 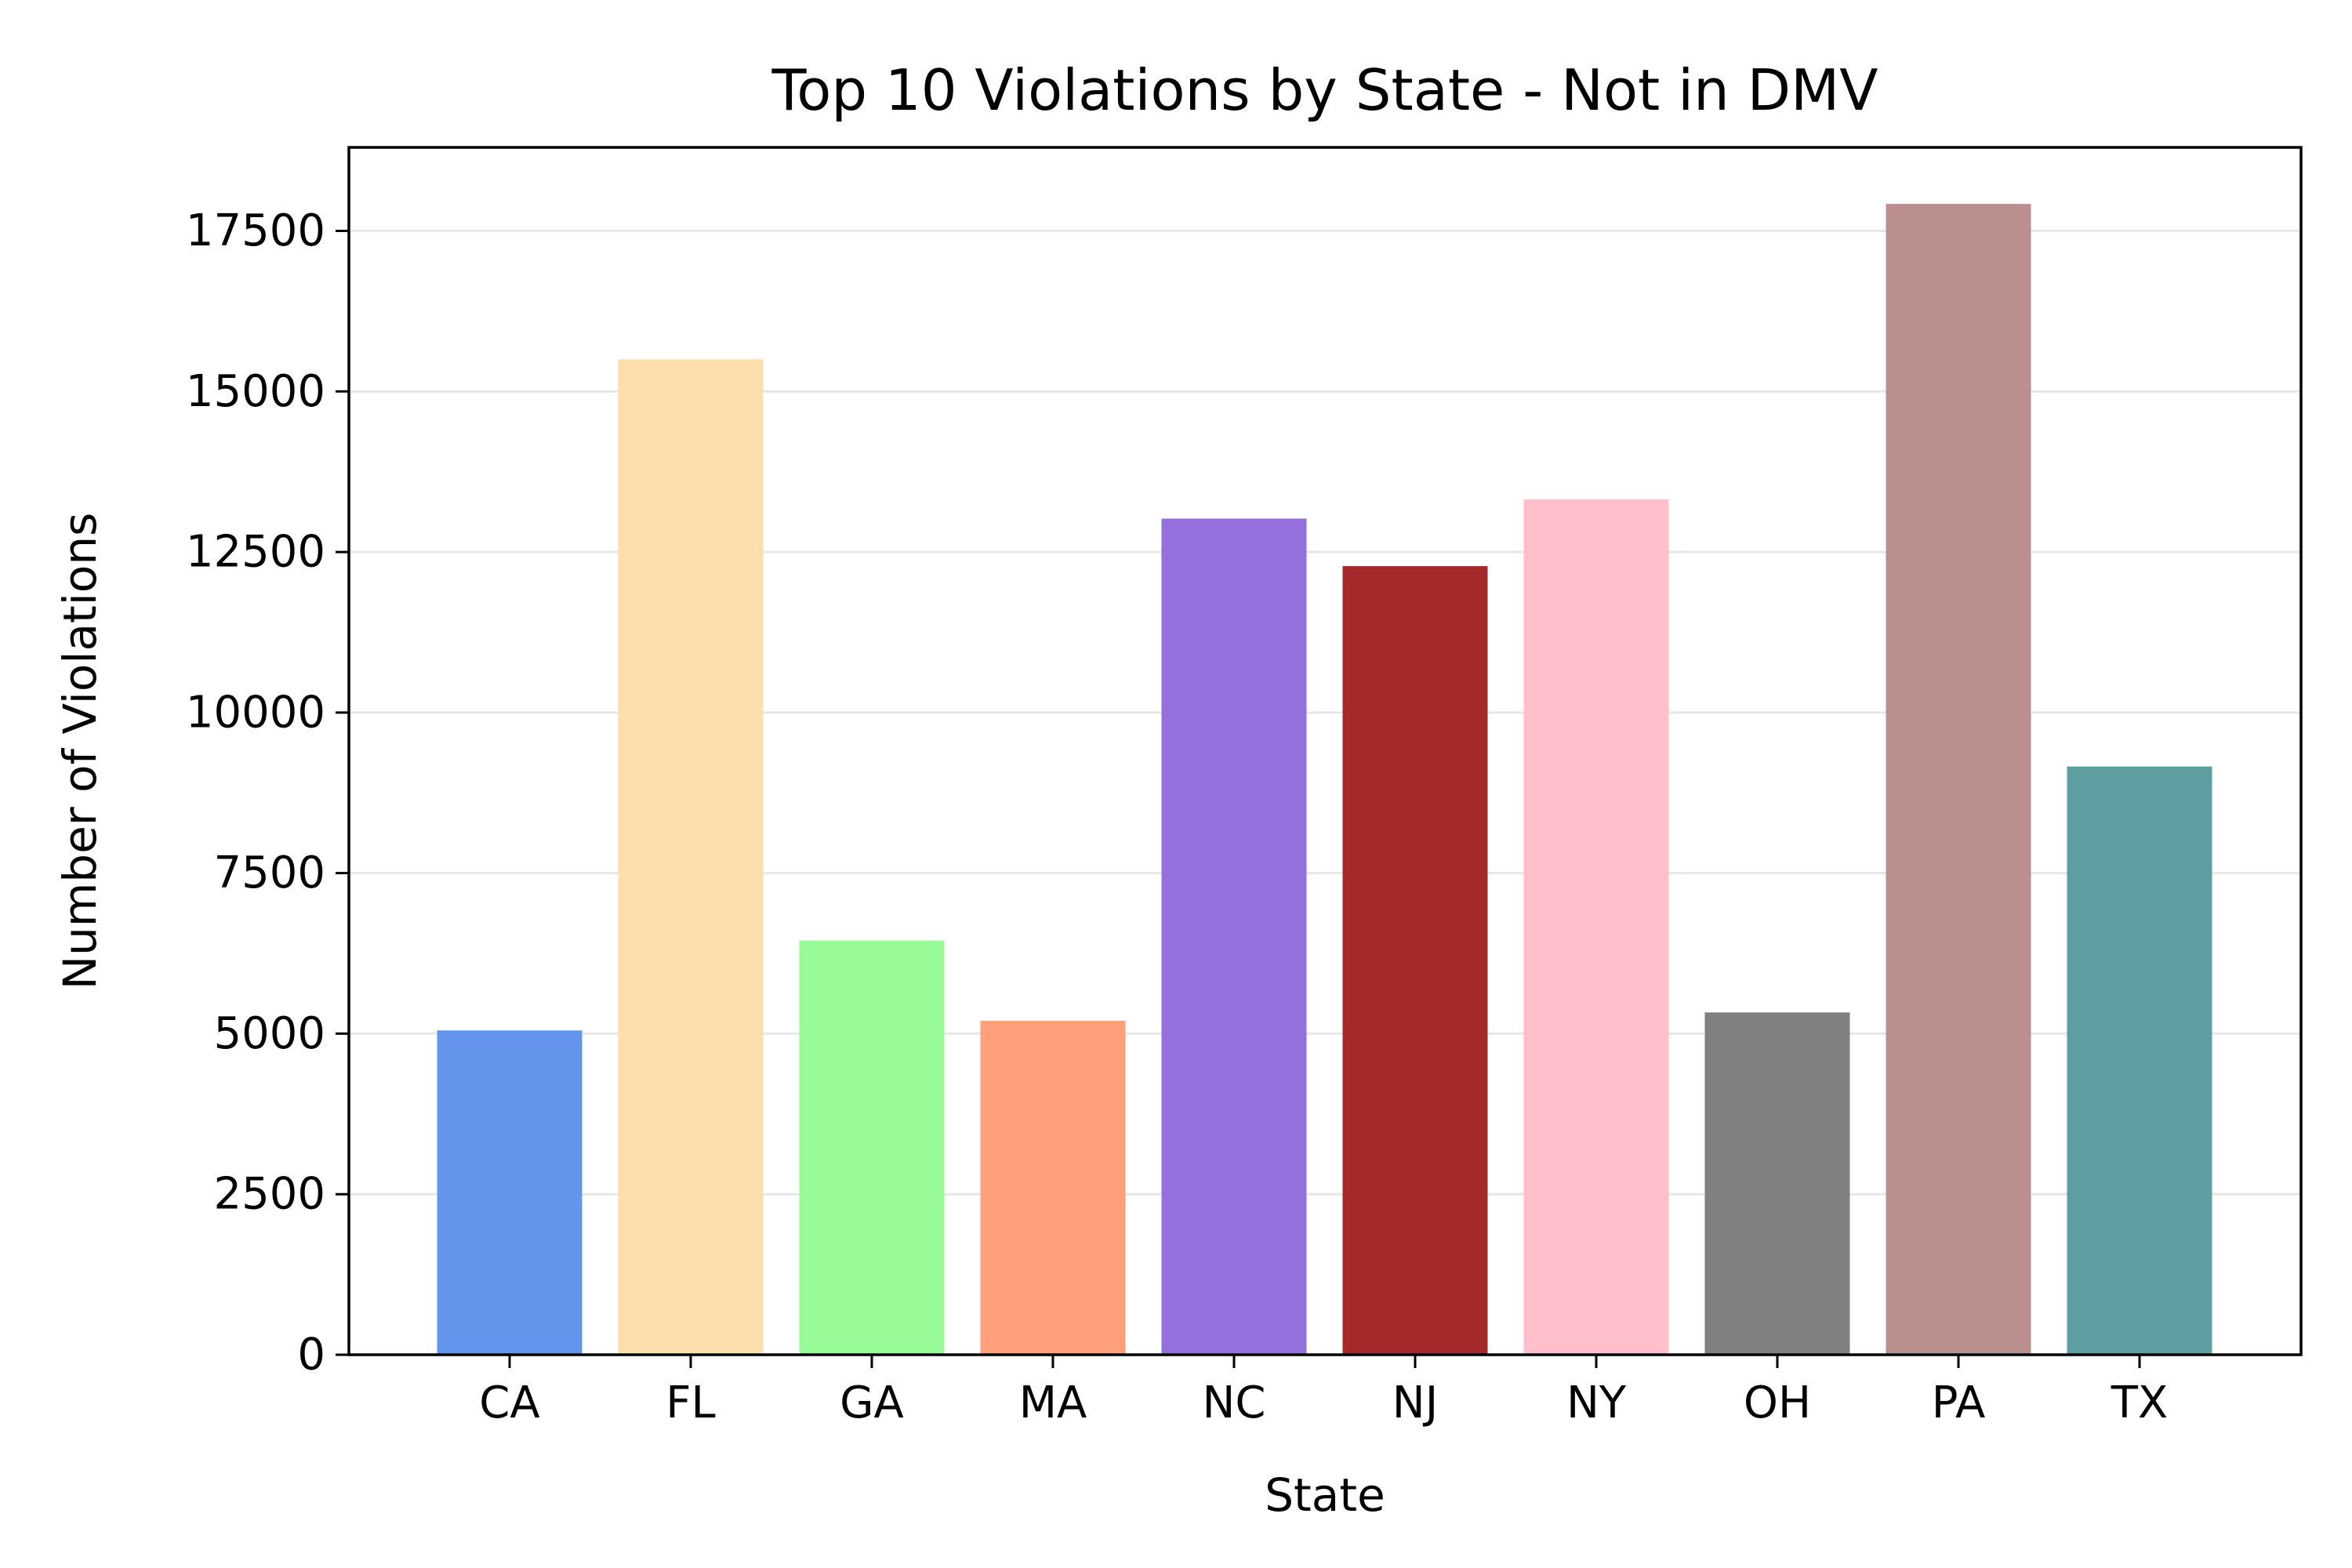 What do you see at coordinates (509, 1402) in the screenshot?
I see `x-tick-label: CA` at bounding box center [509, 1402].